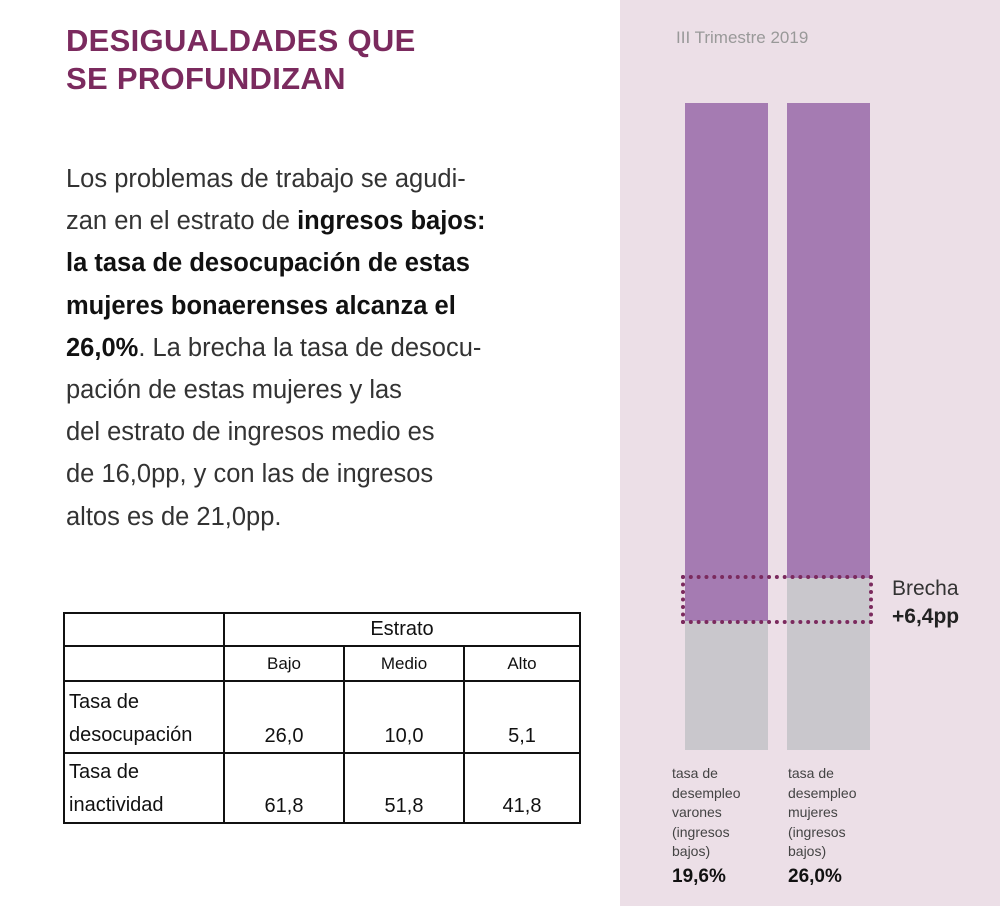 The height and width of the screenshot is (906, 1000). I want to click on chart-title: III Trimestre 2019, so click(742, 37).